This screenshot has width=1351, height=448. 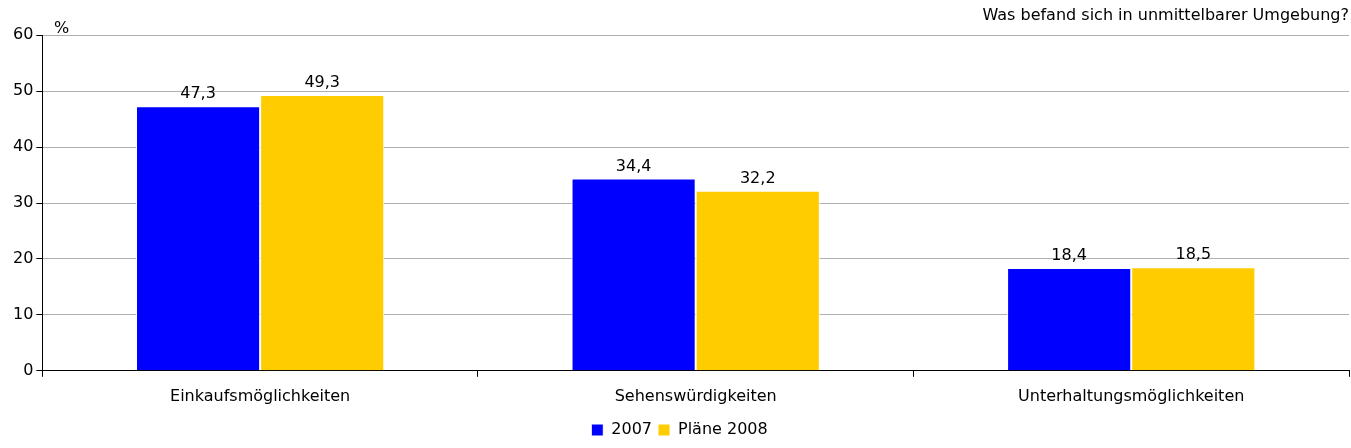 I want to click on data-label: 49,3, so click(x=322, y=82).